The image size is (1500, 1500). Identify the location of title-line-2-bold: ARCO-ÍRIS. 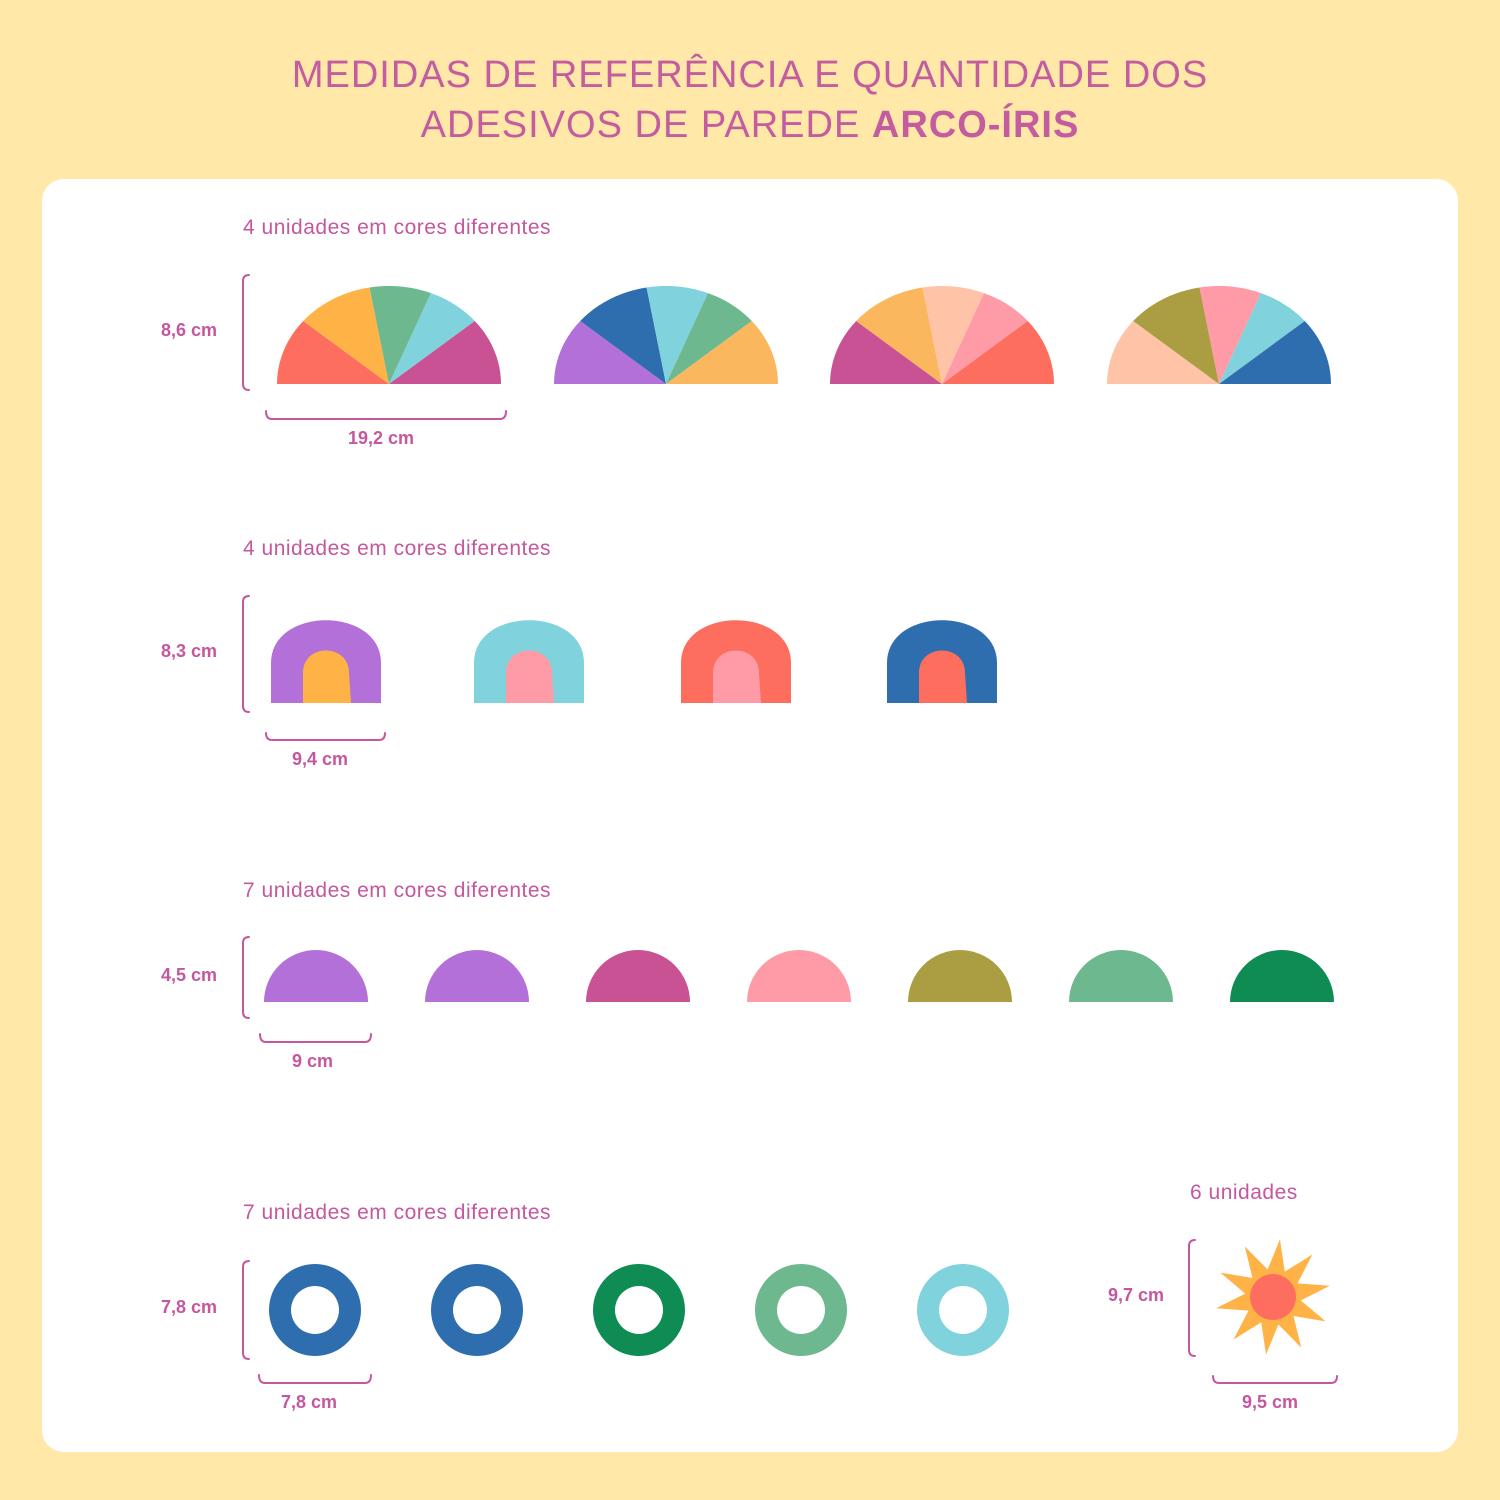
(975, 125).